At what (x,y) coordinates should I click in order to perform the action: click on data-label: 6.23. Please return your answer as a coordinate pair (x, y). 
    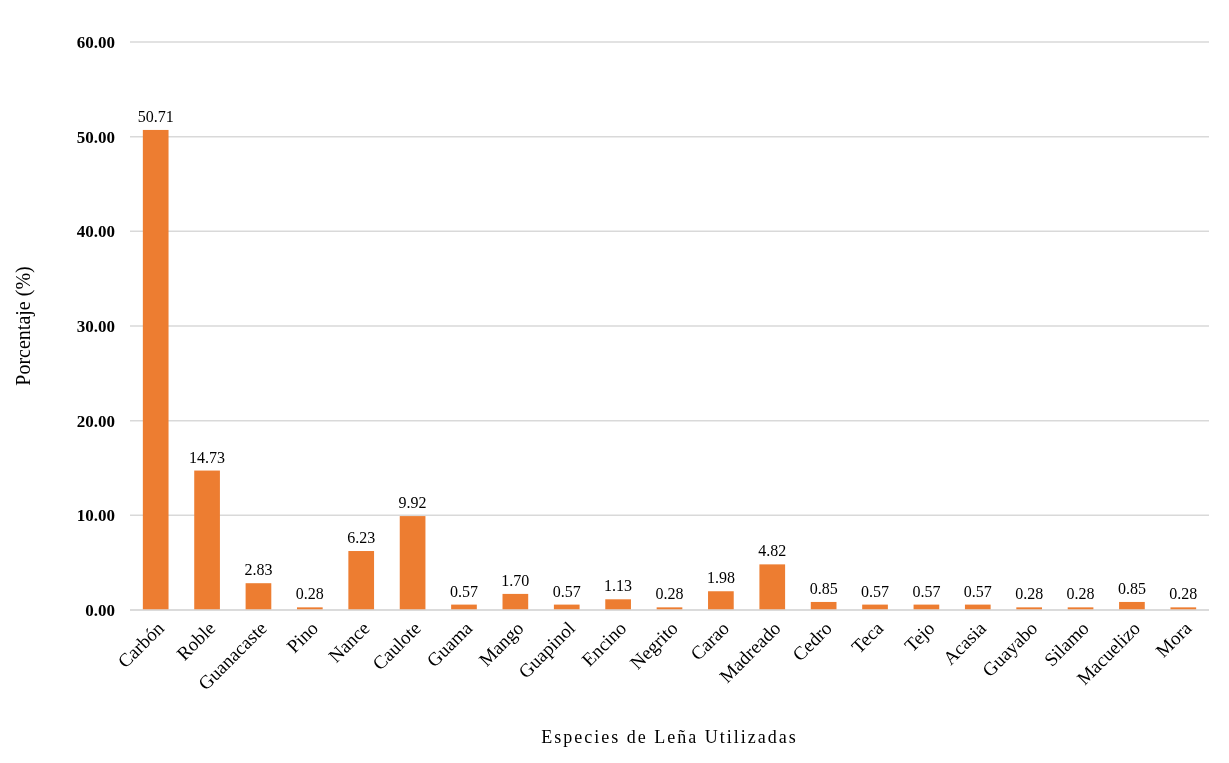
    Looking at the image, I should click on (361, 538).